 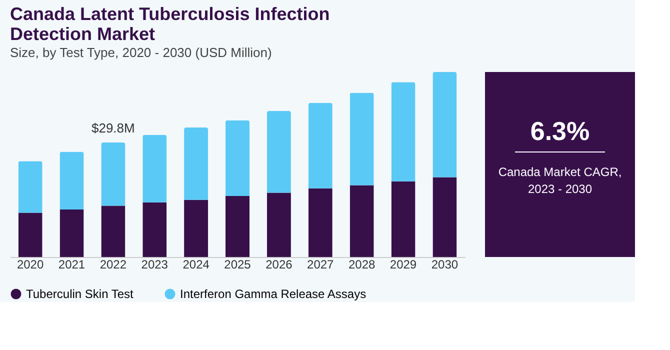 I want to click on x-tick-label: 2023, so click(x=154, y=265).